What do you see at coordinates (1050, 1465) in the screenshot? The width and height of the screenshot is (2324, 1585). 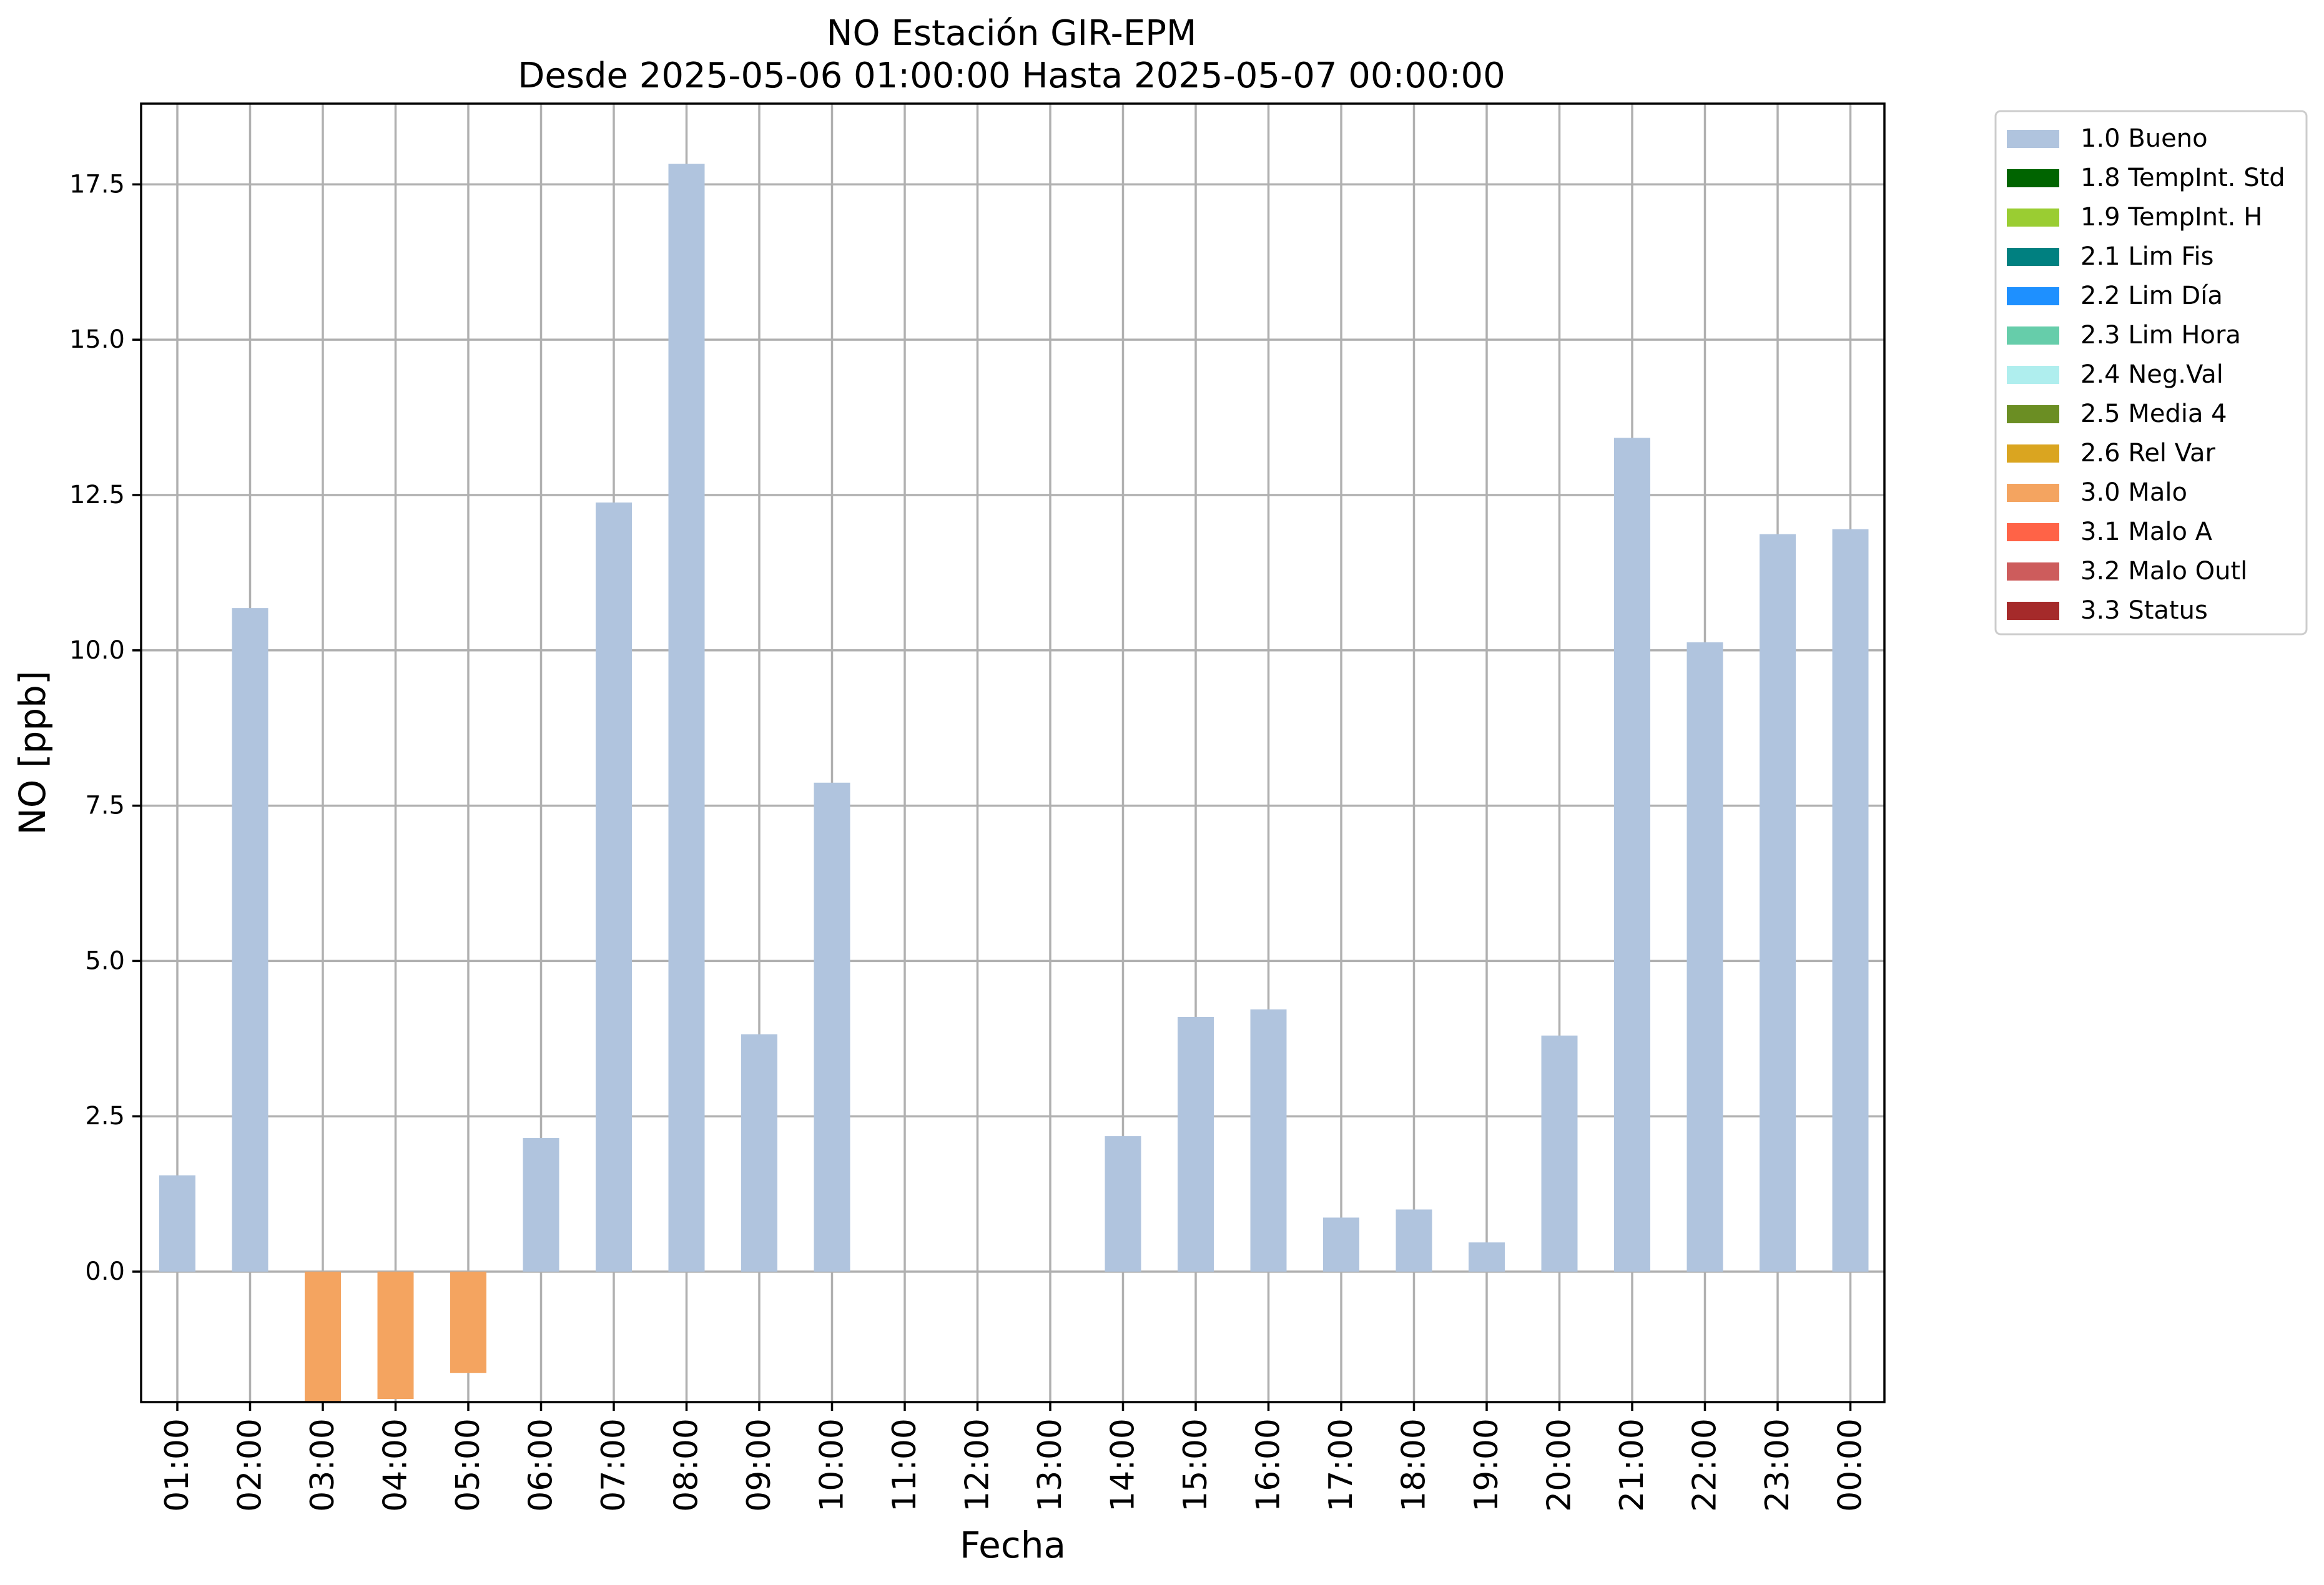 I see `x-tick-label: 13:00` at bounding box center [1050, 1465].